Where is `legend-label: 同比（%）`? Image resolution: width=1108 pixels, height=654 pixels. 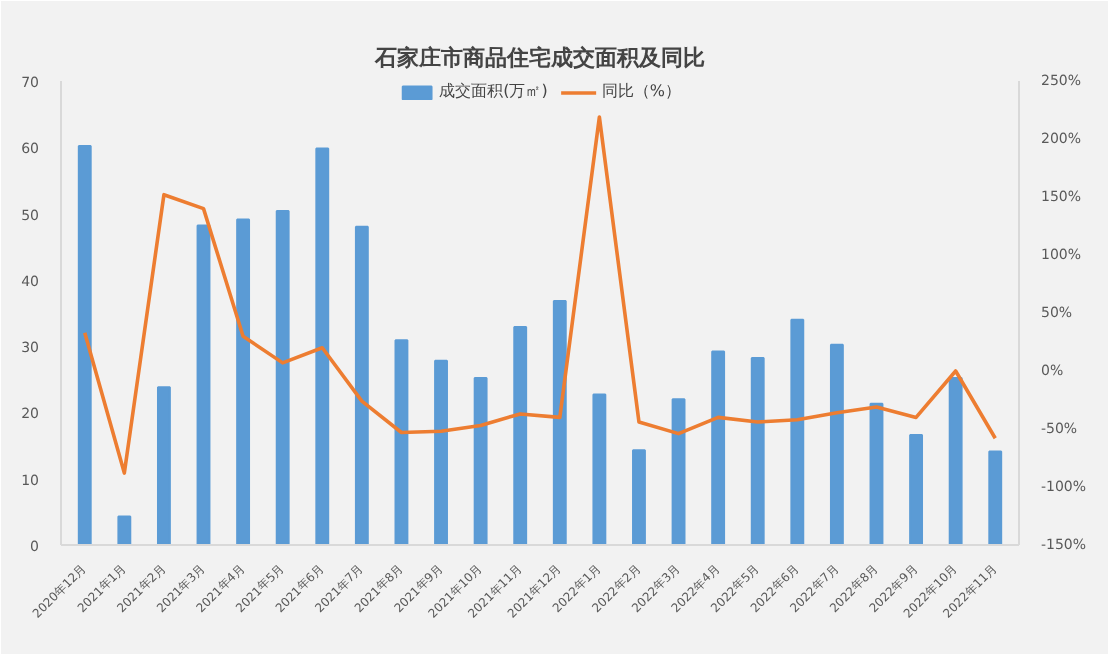
legend-label: 同比（%） is located at coordinates (641, 91).